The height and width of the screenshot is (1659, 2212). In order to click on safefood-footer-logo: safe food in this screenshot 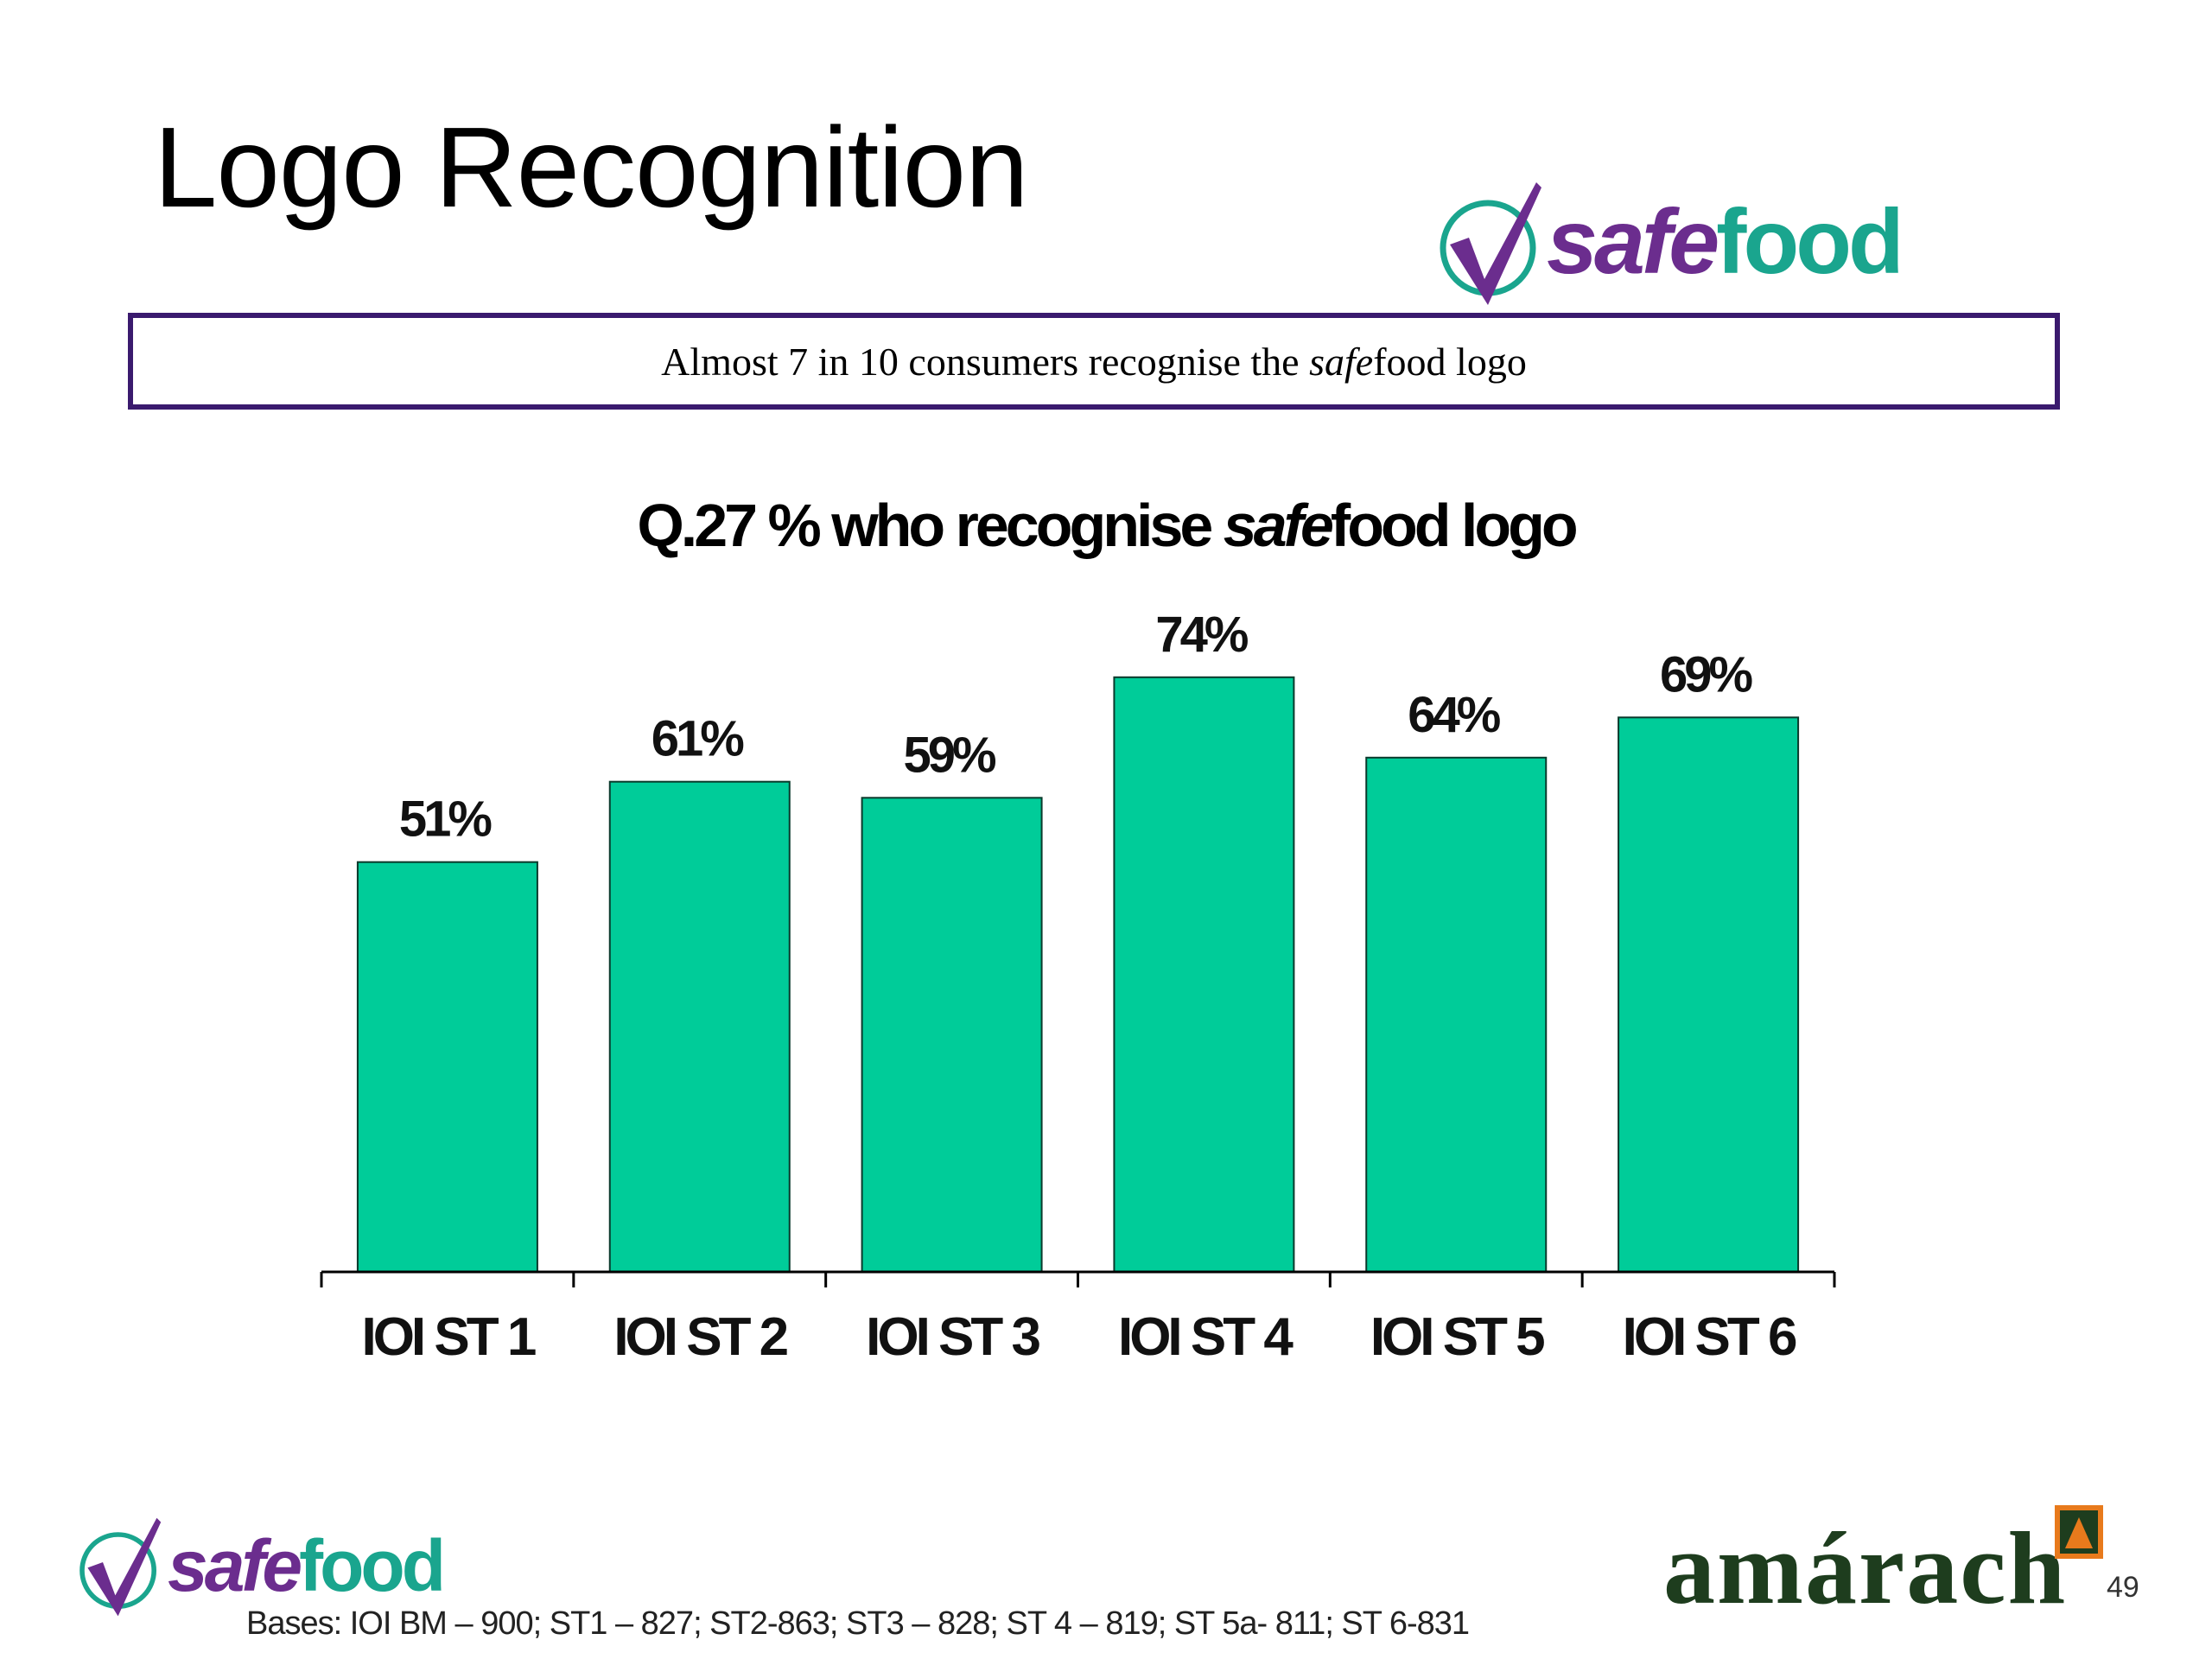, I will do `click(259, 1566)`.